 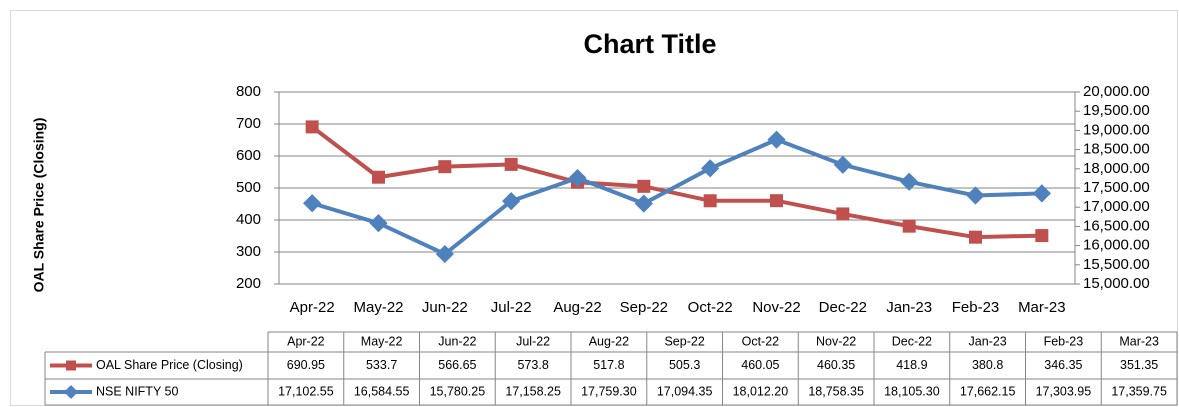 I want to click on chart-title: Chart Title, so click(x=649, y=44).